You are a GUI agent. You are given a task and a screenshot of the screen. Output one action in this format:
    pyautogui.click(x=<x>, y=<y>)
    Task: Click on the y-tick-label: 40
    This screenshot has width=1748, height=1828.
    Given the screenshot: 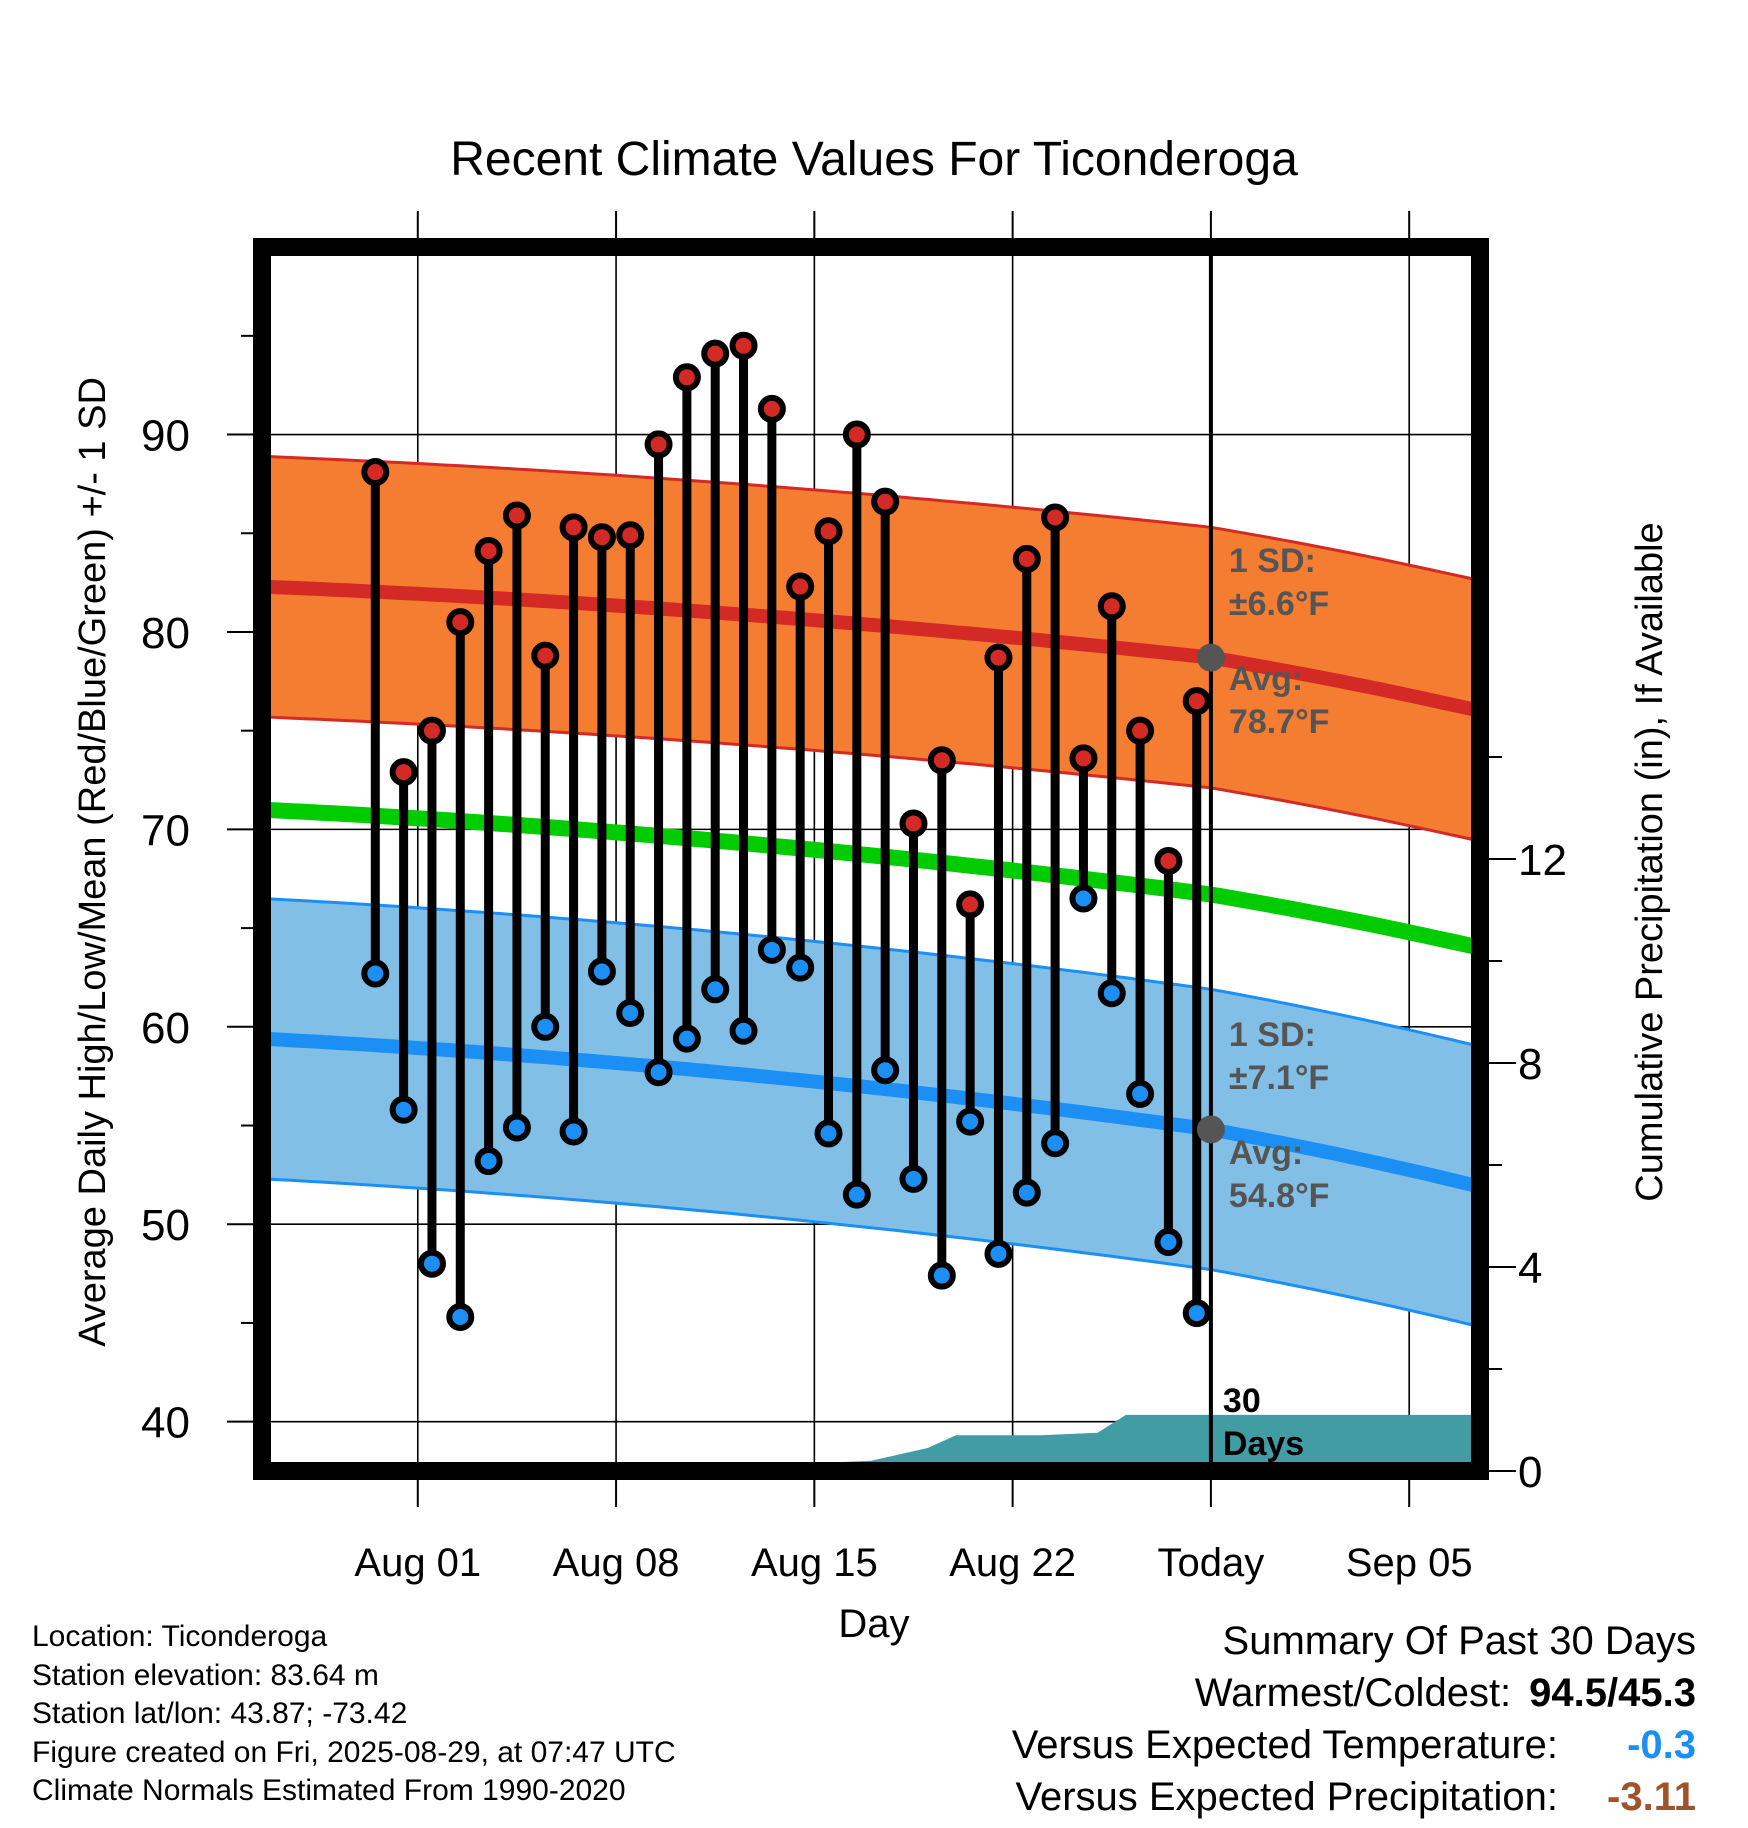 What is the action you would take?
    pyautogui.click(x=165, y=1423)
    